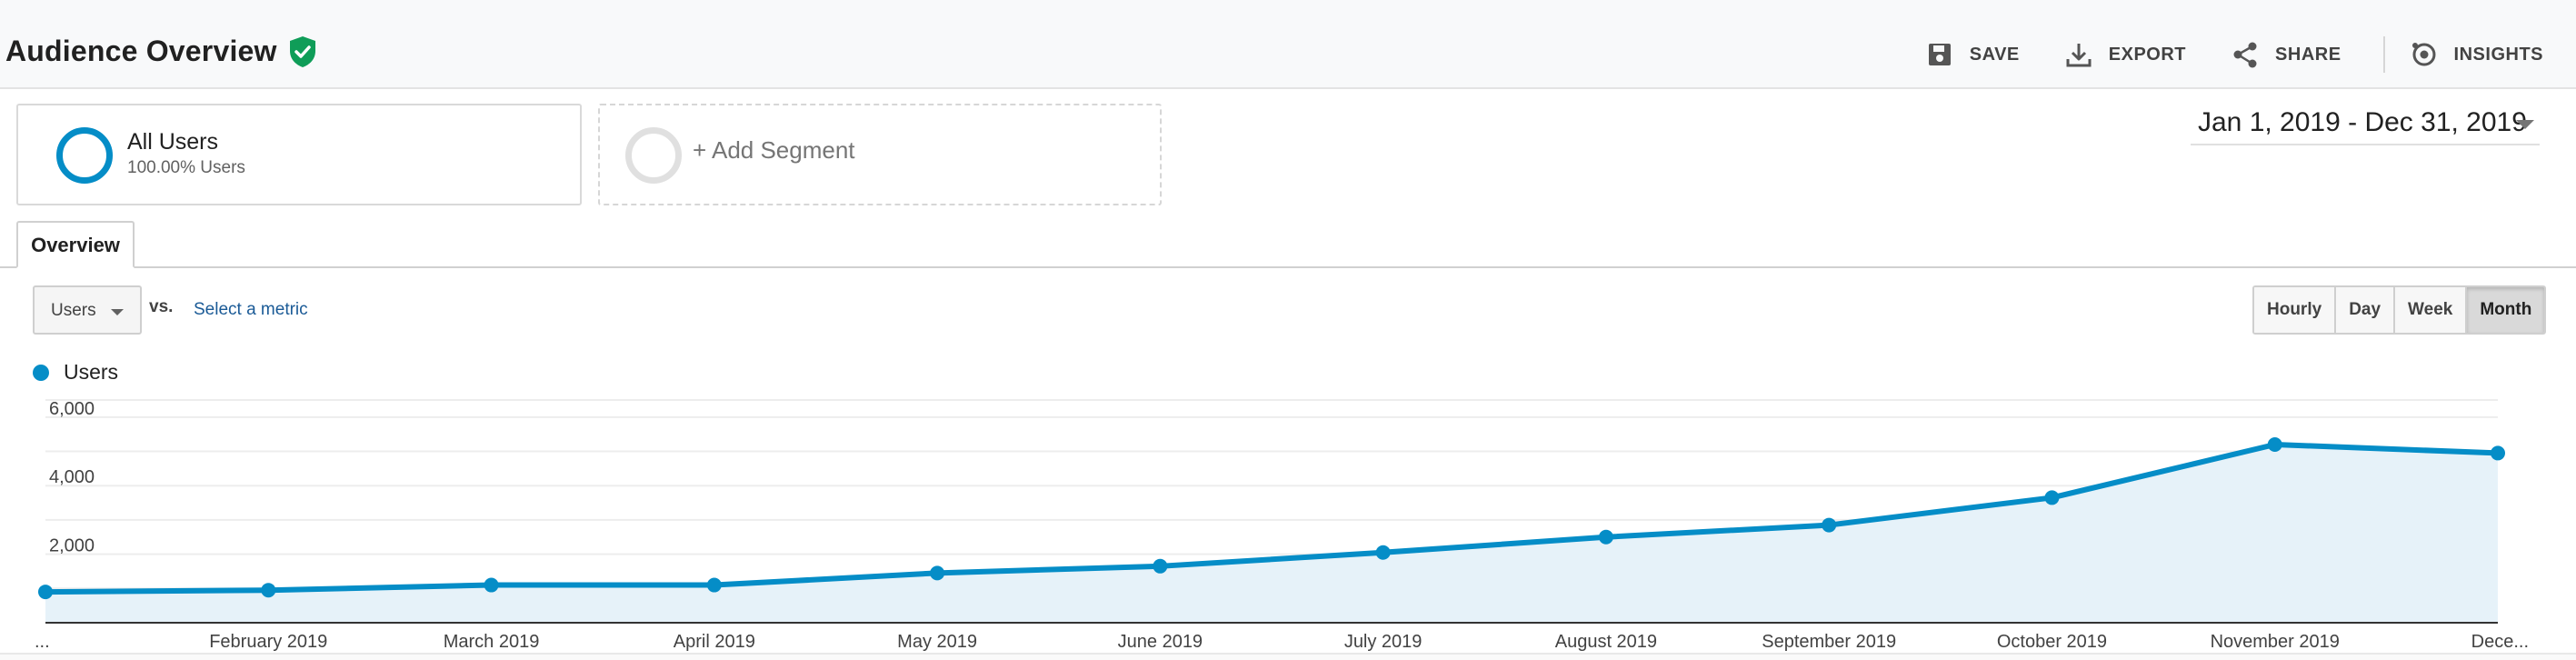 The width and height of the screenshot is (2576, 660). I want to click on x-tick-label: February 2019, so click(268, 642).